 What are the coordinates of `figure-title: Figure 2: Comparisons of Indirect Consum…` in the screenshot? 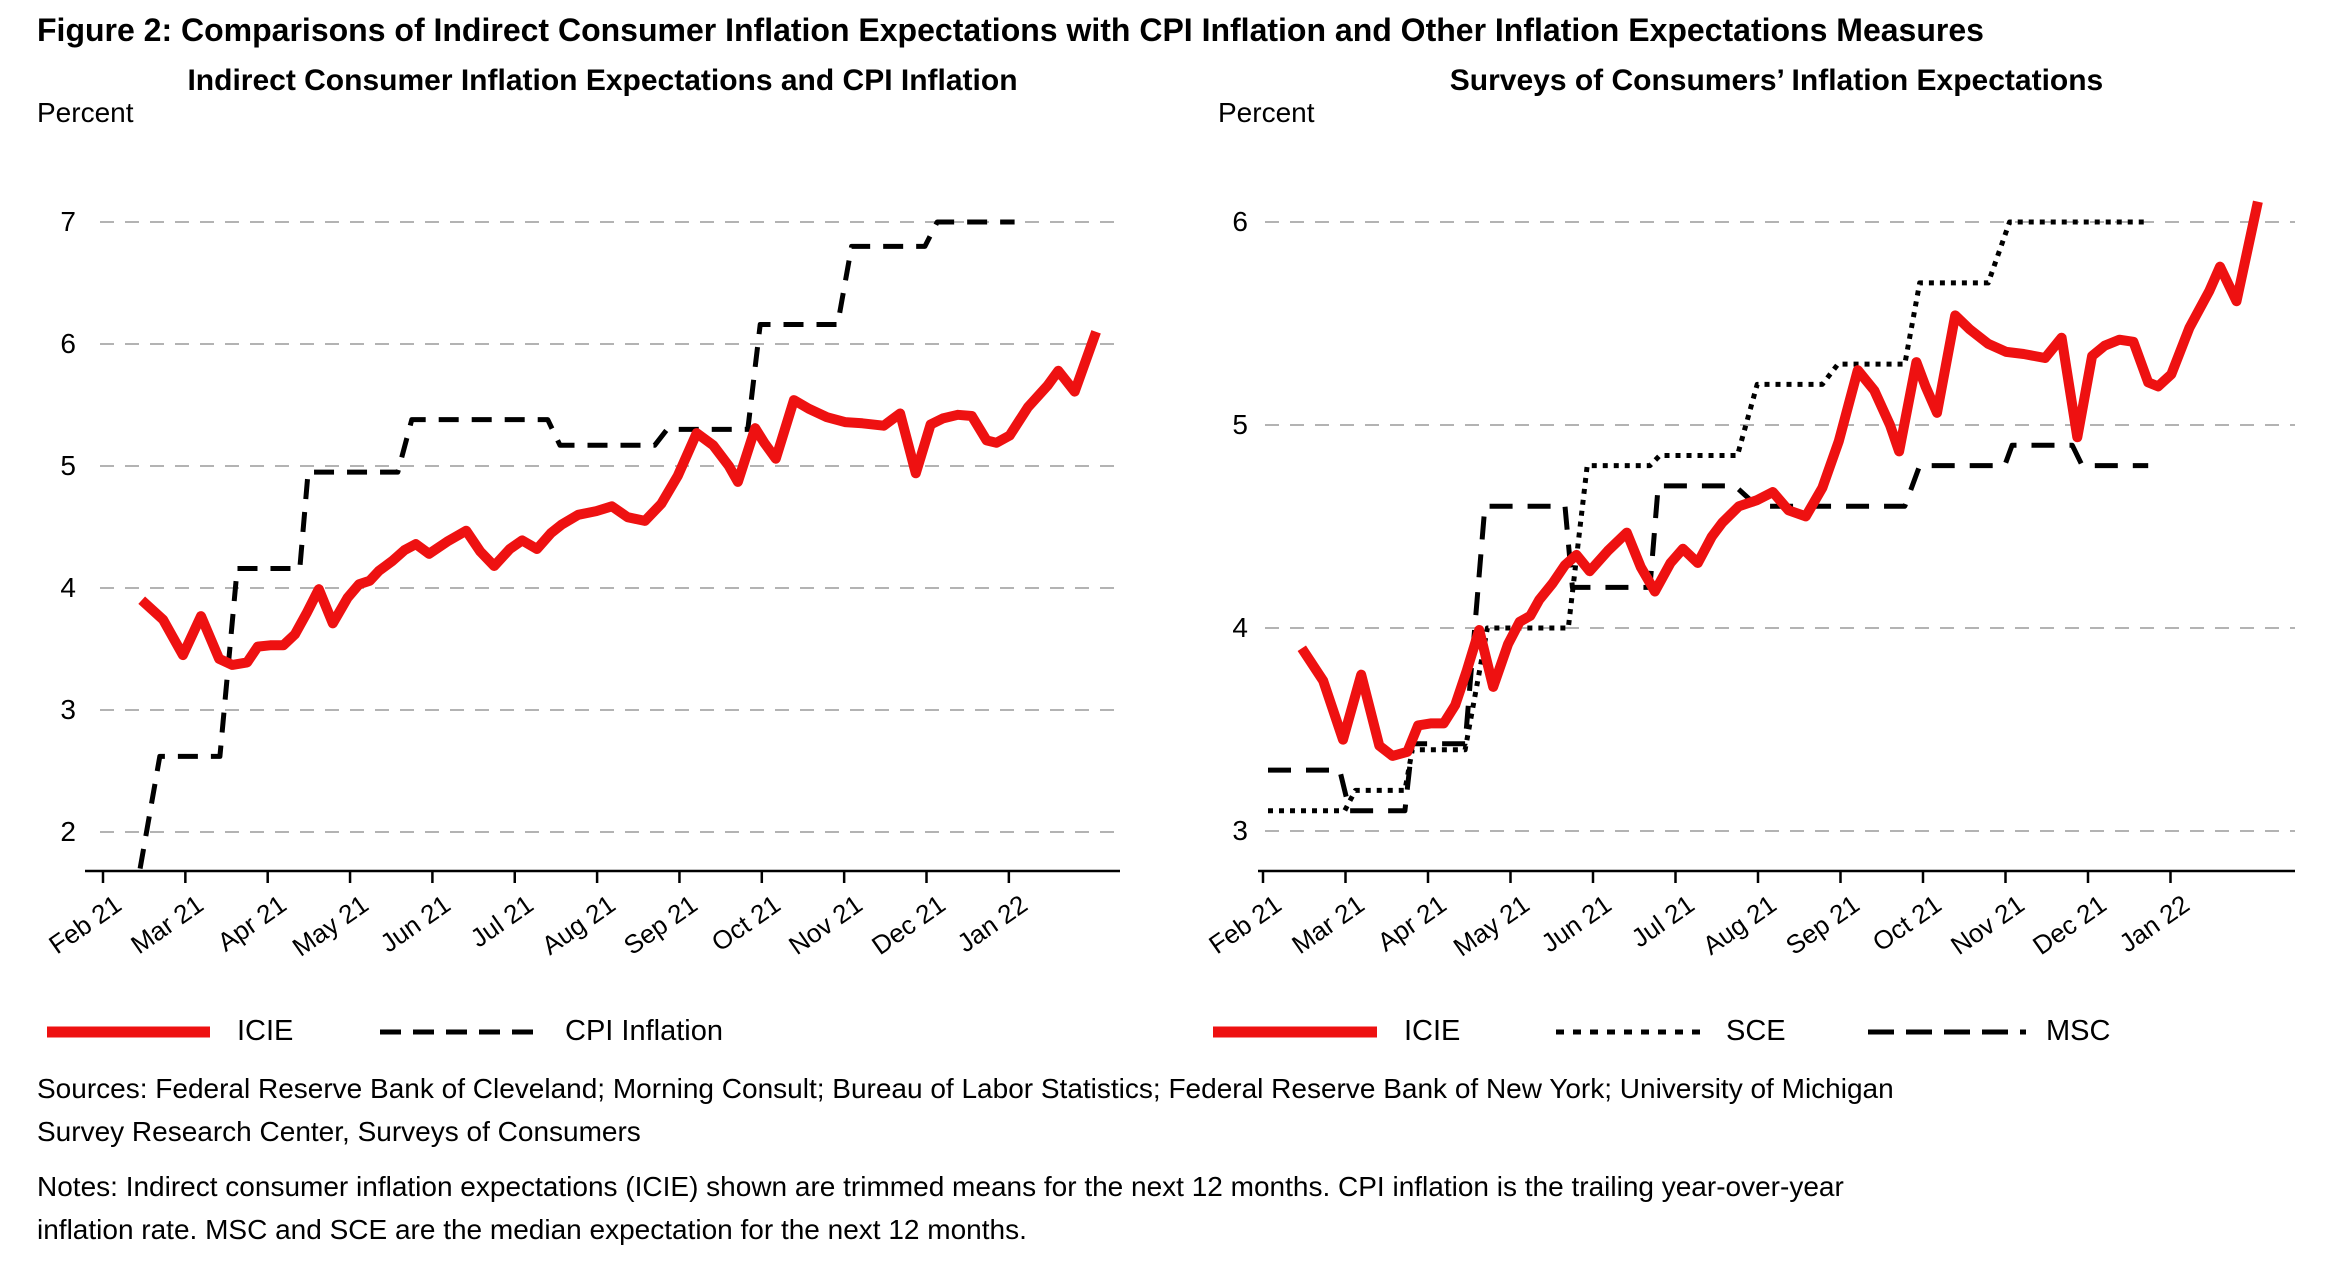 It's located at (1010, 30).